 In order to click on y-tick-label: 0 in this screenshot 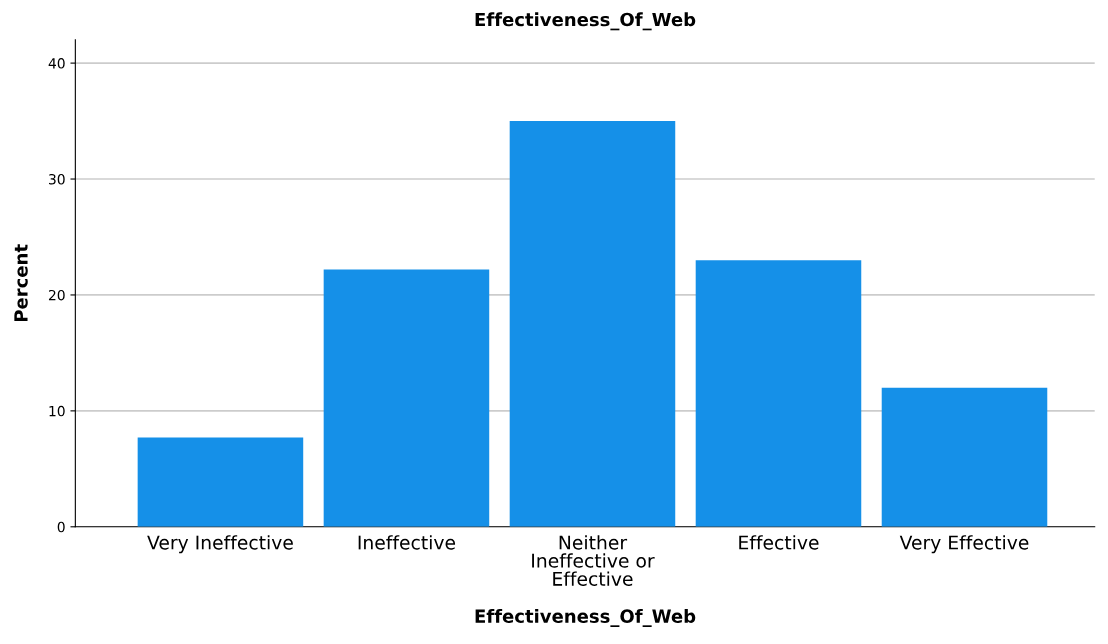, I will do `click(61, 527)`.